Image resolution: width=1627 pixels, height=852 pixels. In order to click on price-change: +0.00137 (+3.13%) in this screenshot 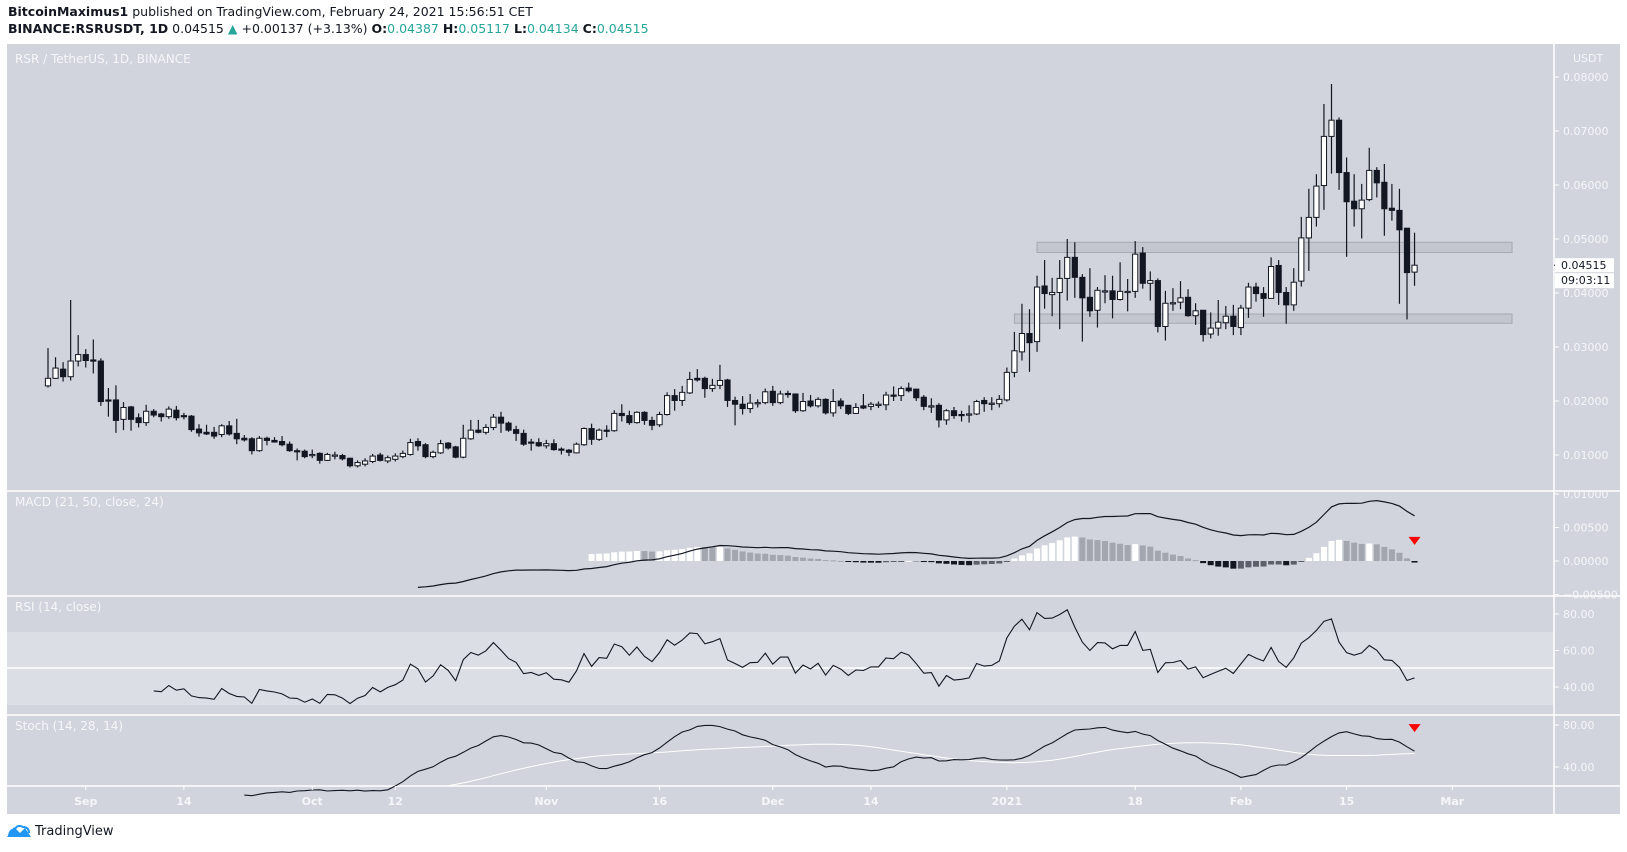, I will do `click(304, 28)`.